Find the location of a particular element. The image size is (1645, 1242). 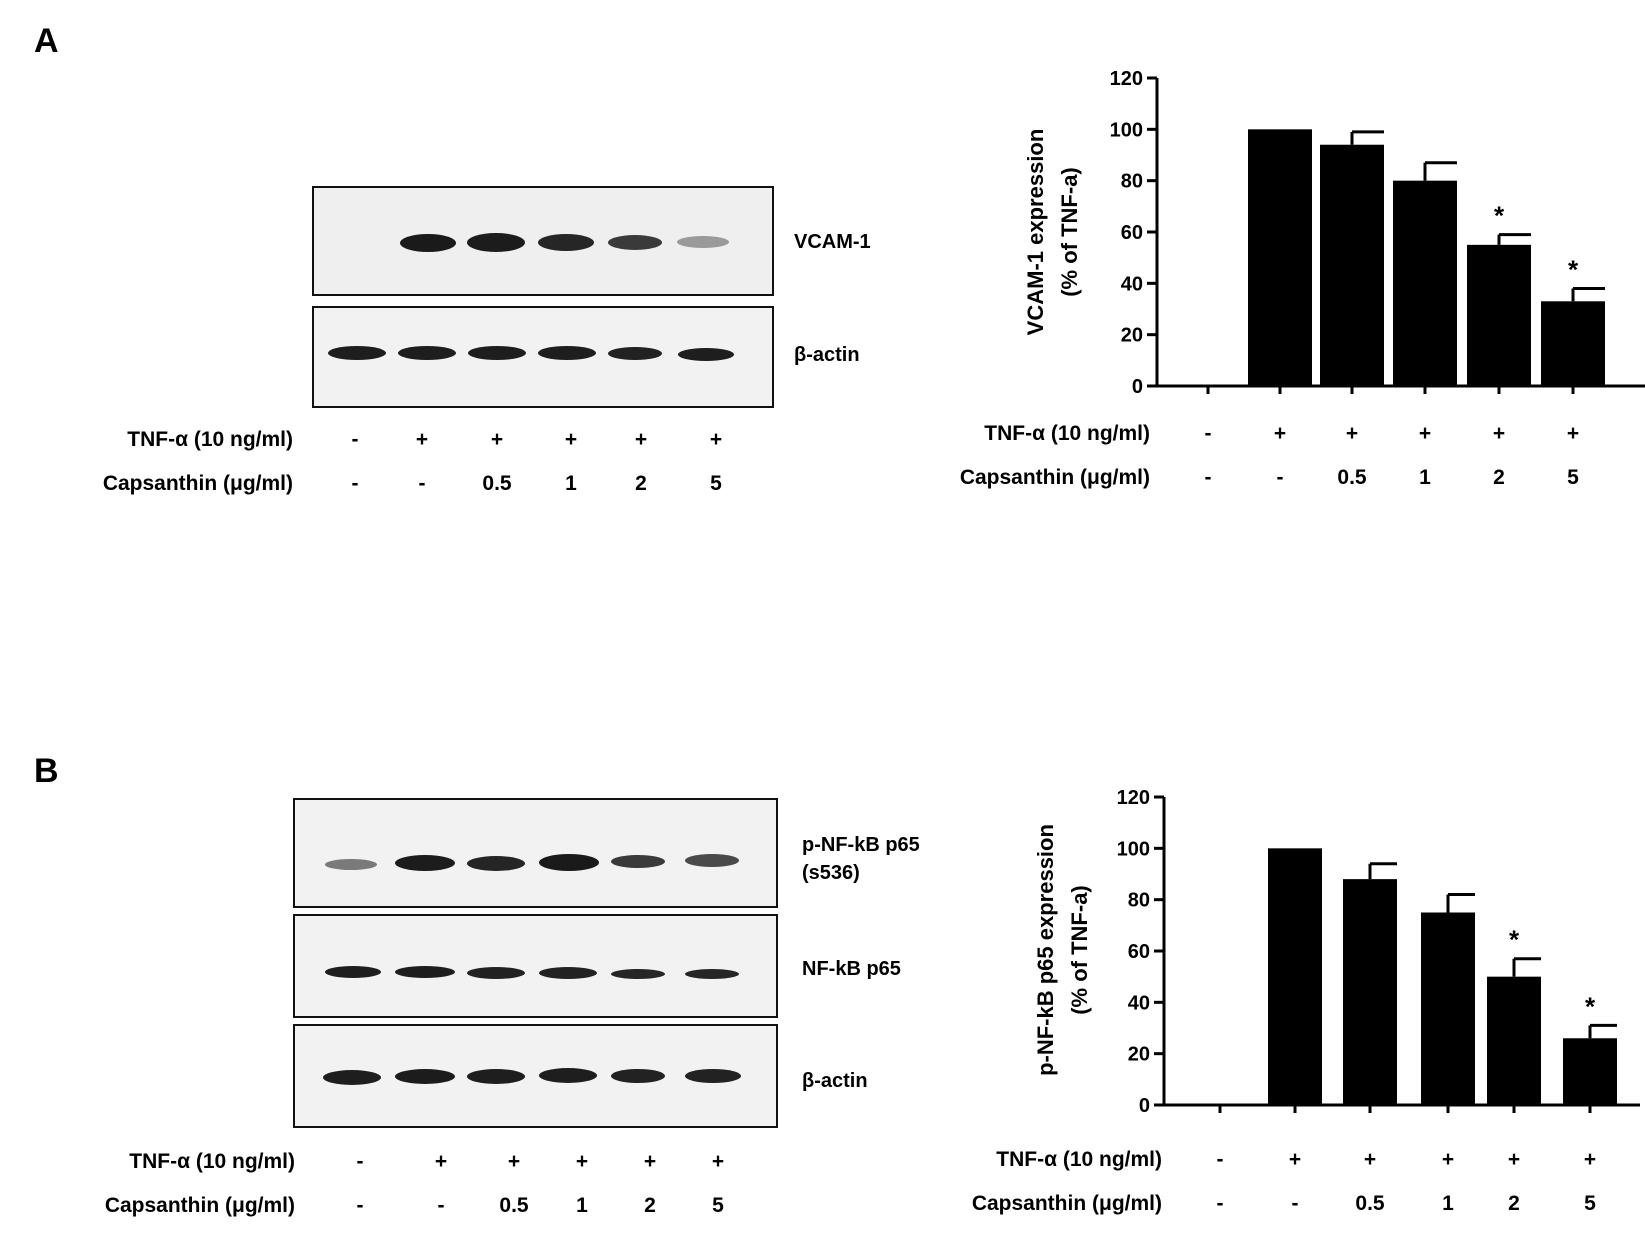

blot-label-beta-actin-b: β-actin is located at coordinates (835, 1081).